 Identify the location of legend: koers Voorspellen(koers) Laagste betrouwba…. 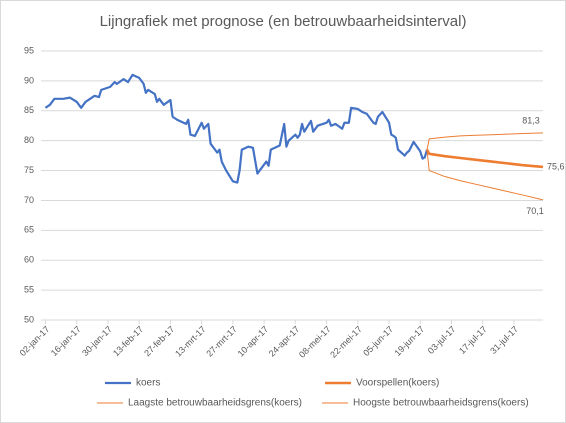
(313, 393).